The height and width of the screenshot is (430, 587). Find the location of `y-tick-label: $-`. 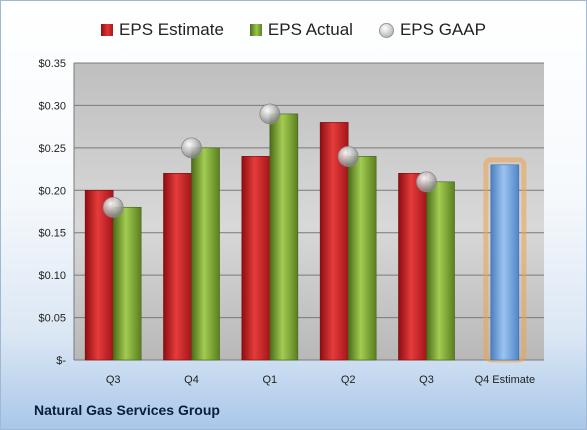

y-tick-label: $- is located at coordinates (61, 361).